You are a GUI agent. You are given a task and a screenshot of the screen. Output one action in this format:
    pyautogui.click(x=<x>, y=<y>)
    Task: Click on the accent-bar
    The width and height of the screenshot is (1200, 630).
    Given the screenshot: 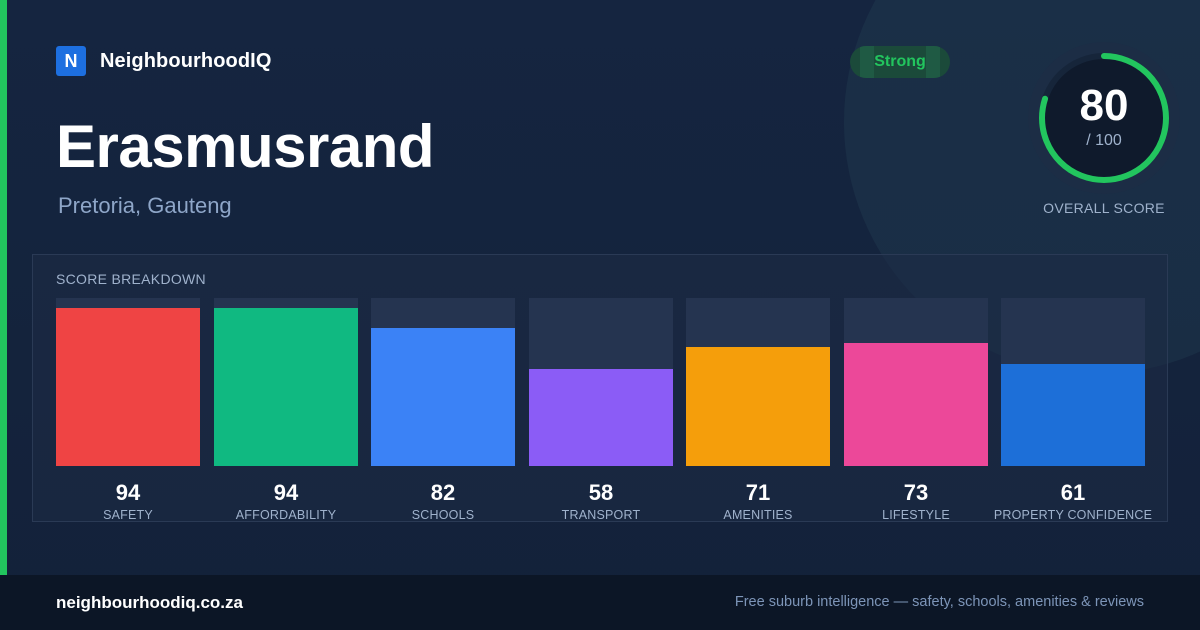 What is the action you would take?
    pyautogui.click(x=3, y=287)
    